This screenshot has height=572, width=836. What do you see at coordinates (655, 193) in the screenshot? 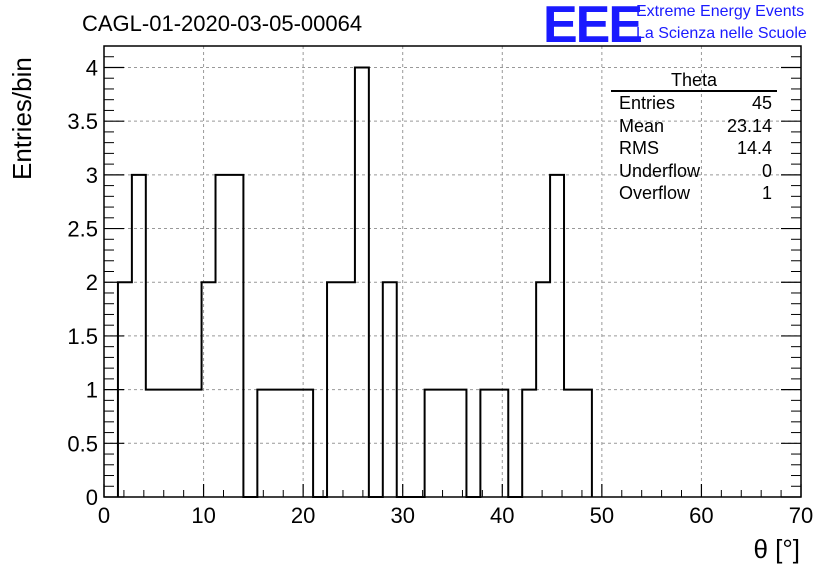
I see `stats-label: Overflow` at bounding box center [655, 193].